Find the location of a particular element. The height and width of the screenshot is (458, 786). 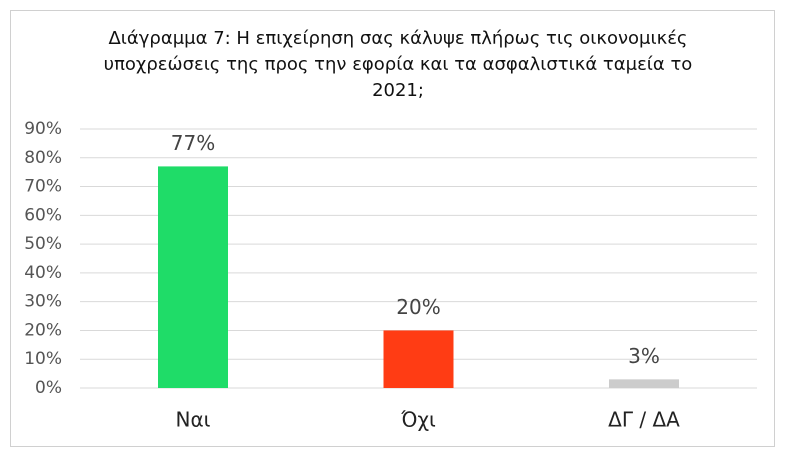

y-tick-label: 60% is located at coordinates (43, 215).